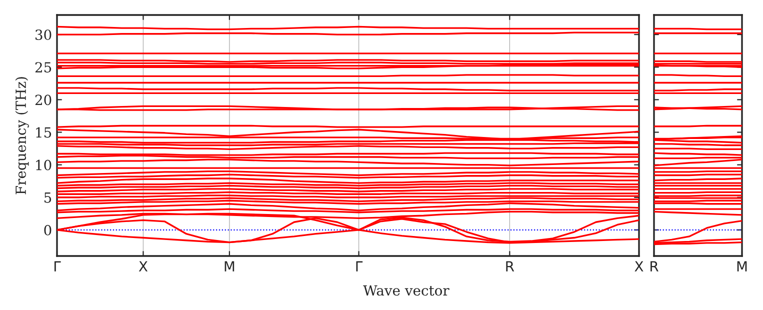  Describe the element at coordinates (43, 100) in the screenshot. I see `y-tick-label: 20` at that location.